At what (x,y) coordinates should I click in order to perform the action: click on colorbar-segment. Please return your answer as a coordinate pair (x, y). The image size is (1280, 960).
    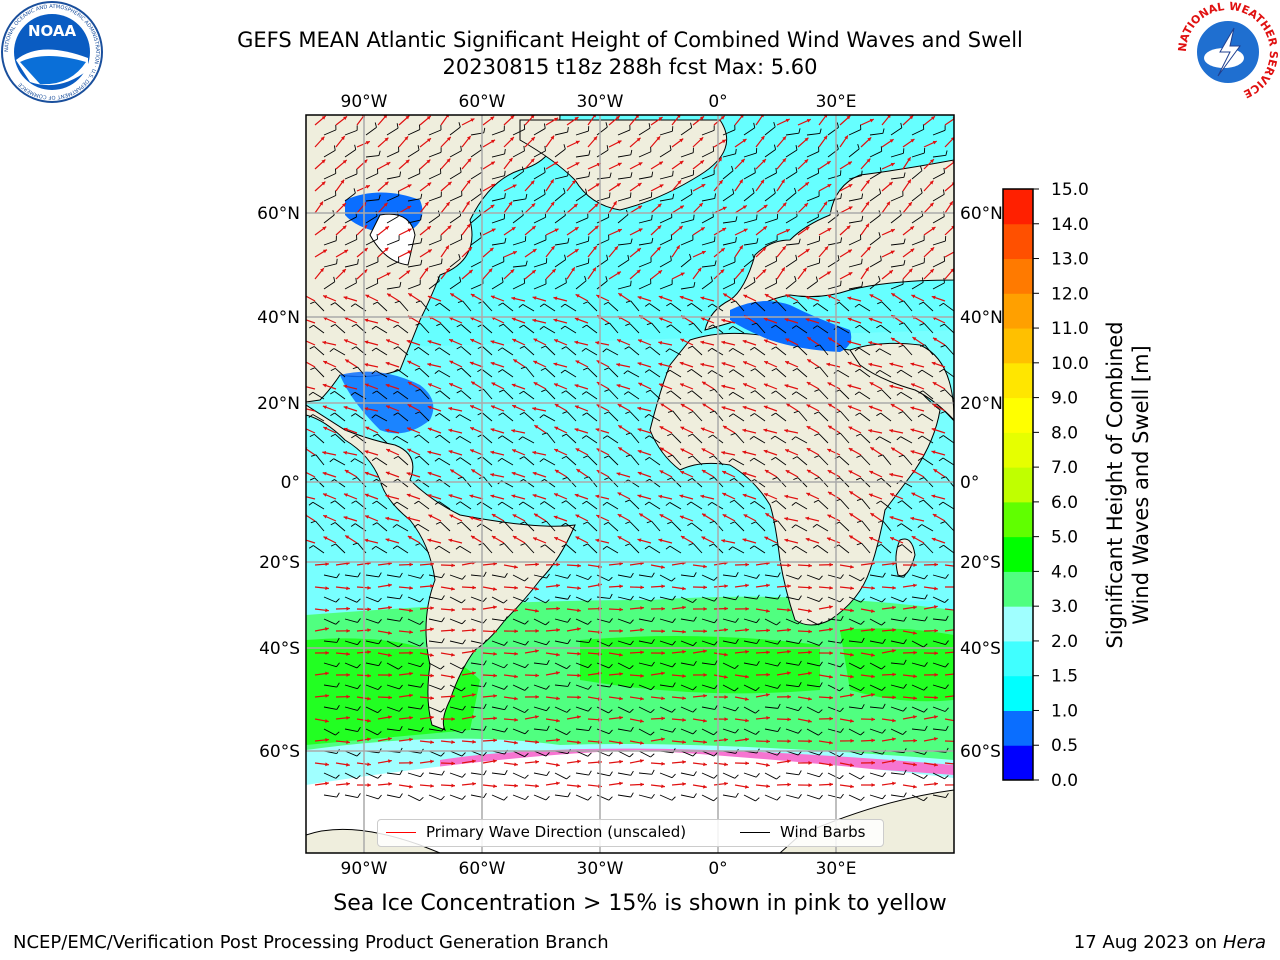
    Looking at the image, I should click on (1018, 519).